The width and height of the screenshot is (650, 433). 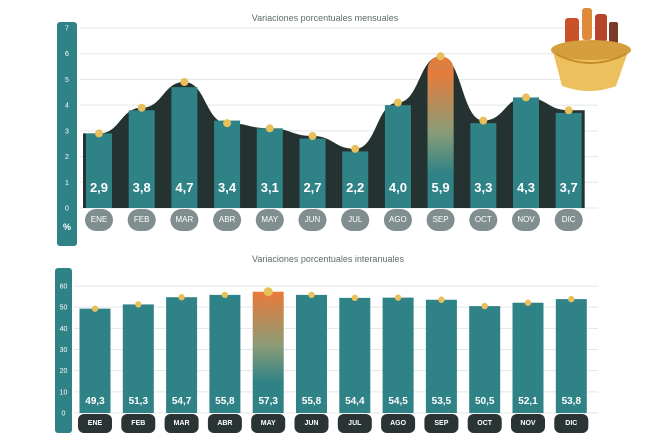 I want to click on y-tick-label: 3, so click(x=67, y=131).